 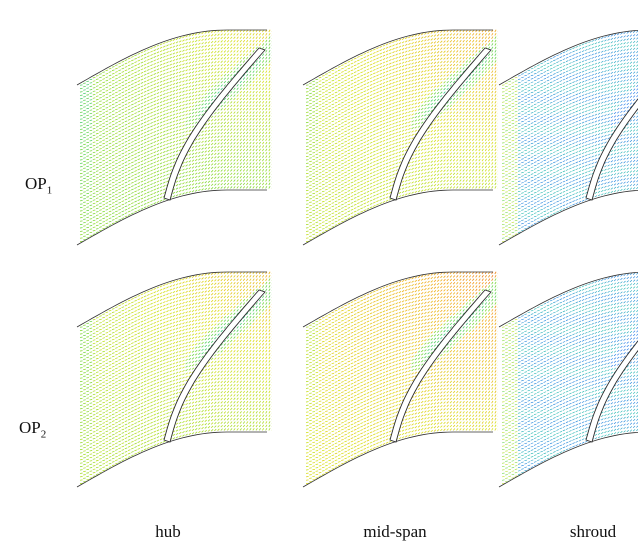 I want to click on vector-field-op2-shroud, so click(x=568, y=379).